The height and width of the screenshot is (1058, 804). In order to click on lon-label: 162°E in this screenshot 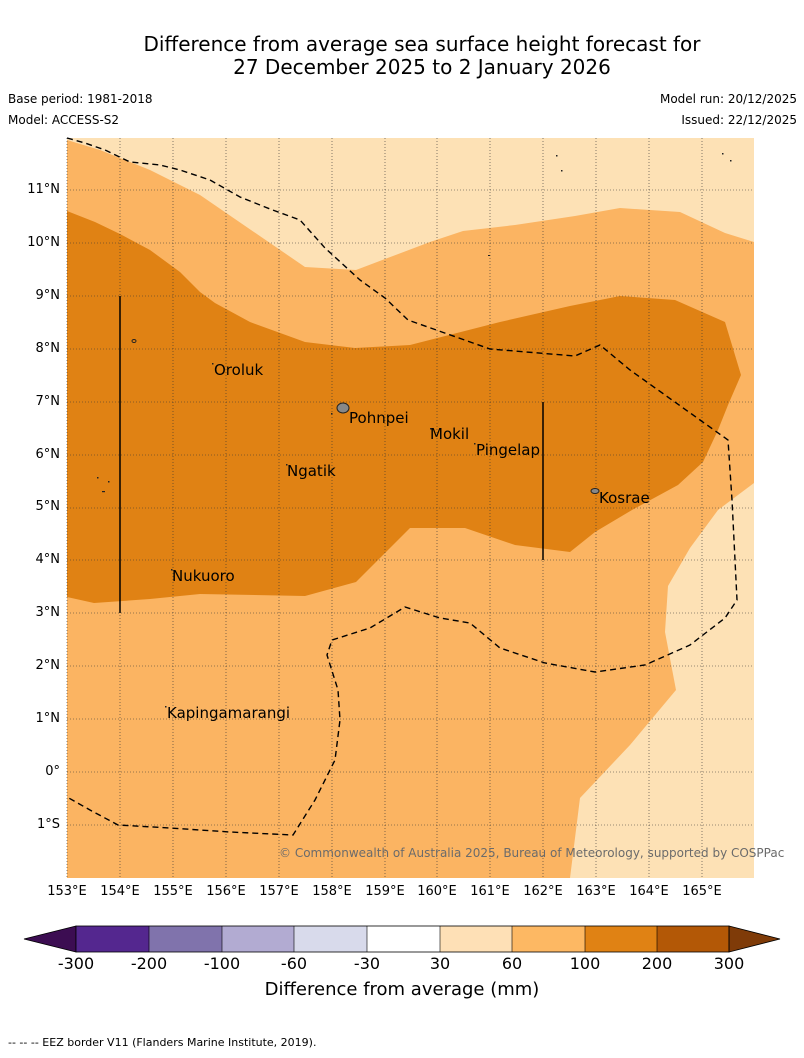, I will do `click(543, 891)`.